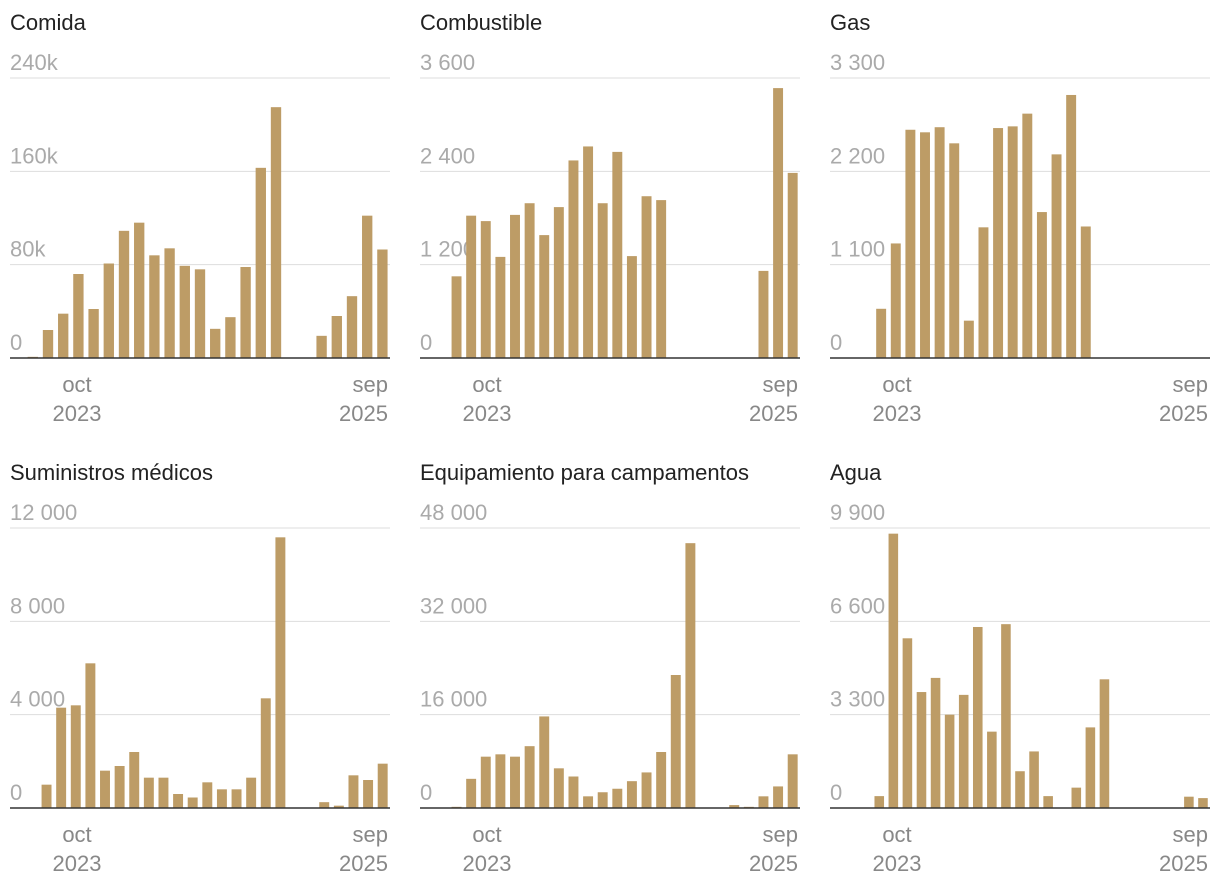  I want to click on y-tick-label: 3 300, so click(857, 62).